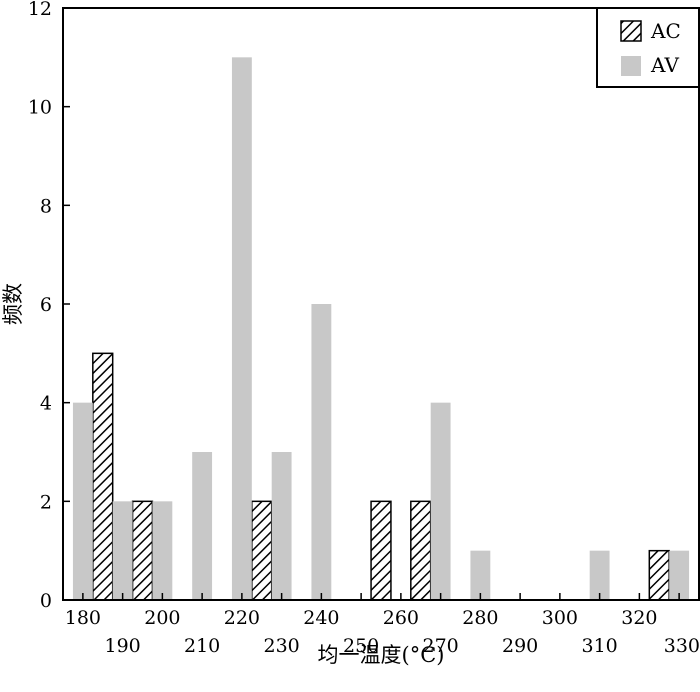  Describe the element at coordinates (46, 404) in the screenshot. I see `y-tick-label: 4` at that location.